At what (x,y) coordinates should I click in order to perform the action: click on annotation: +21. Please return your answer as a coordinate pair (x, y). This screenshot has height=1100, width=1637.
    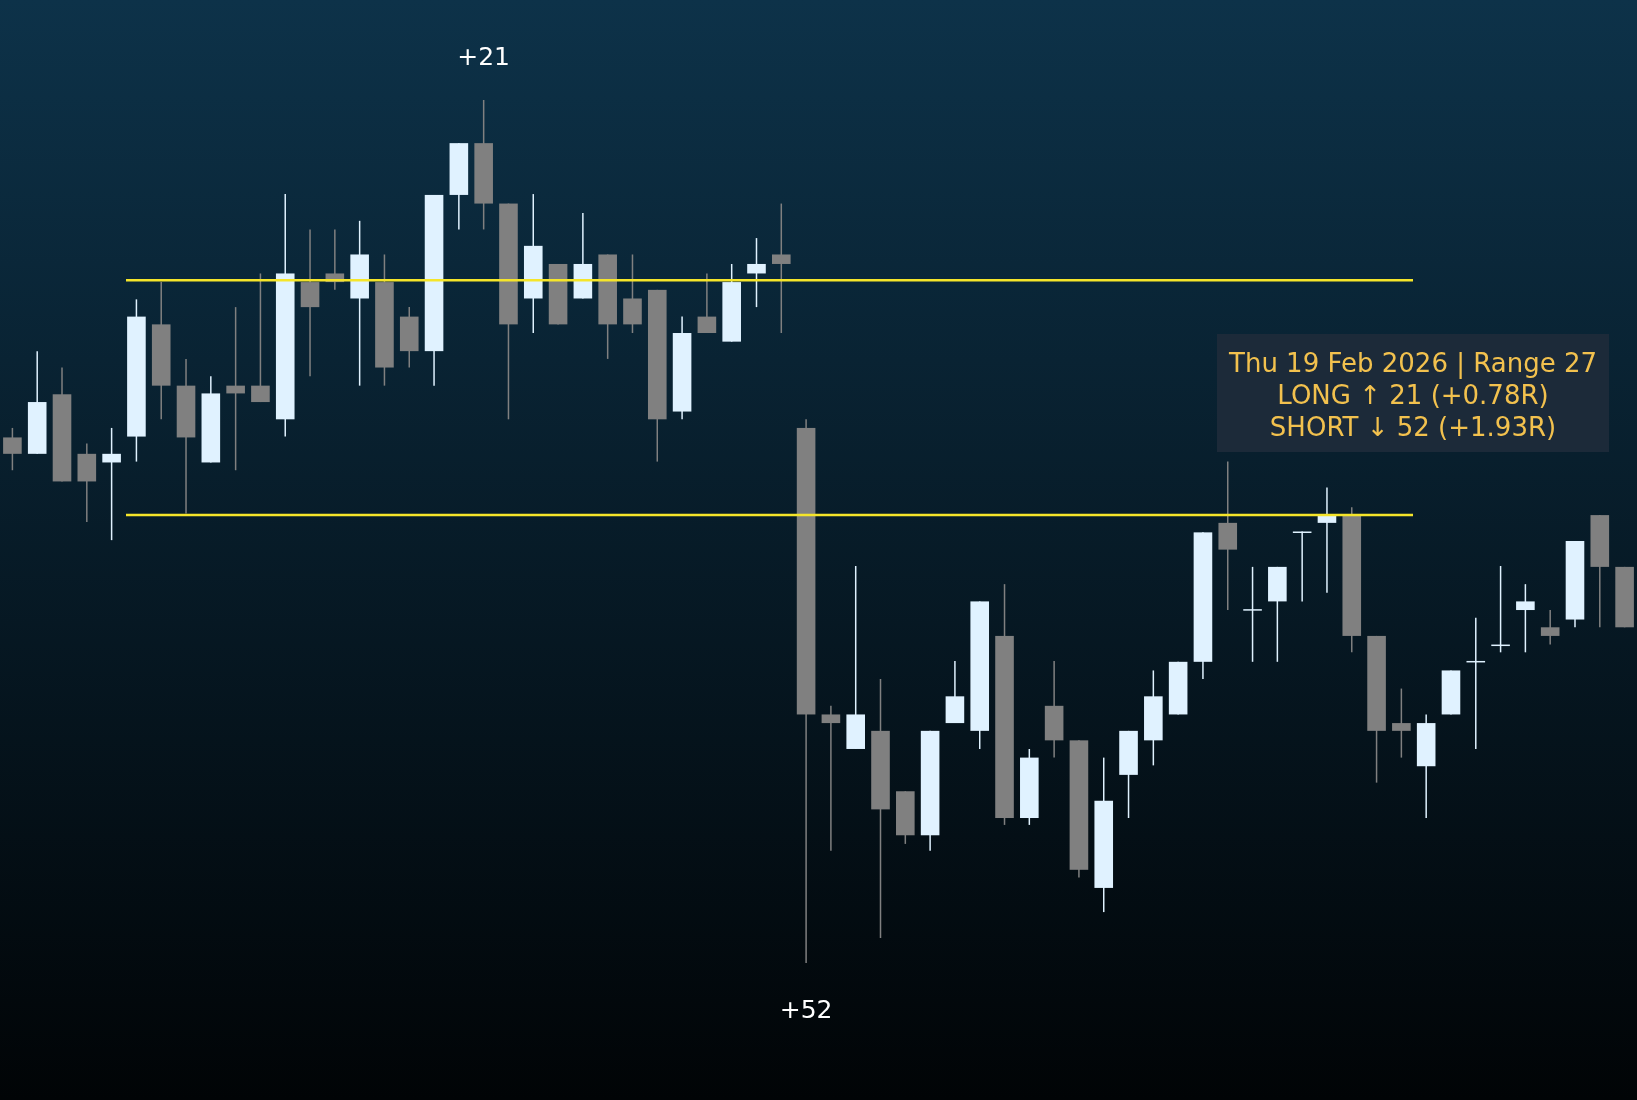
    Looking at the image, I should click on (484, 56).